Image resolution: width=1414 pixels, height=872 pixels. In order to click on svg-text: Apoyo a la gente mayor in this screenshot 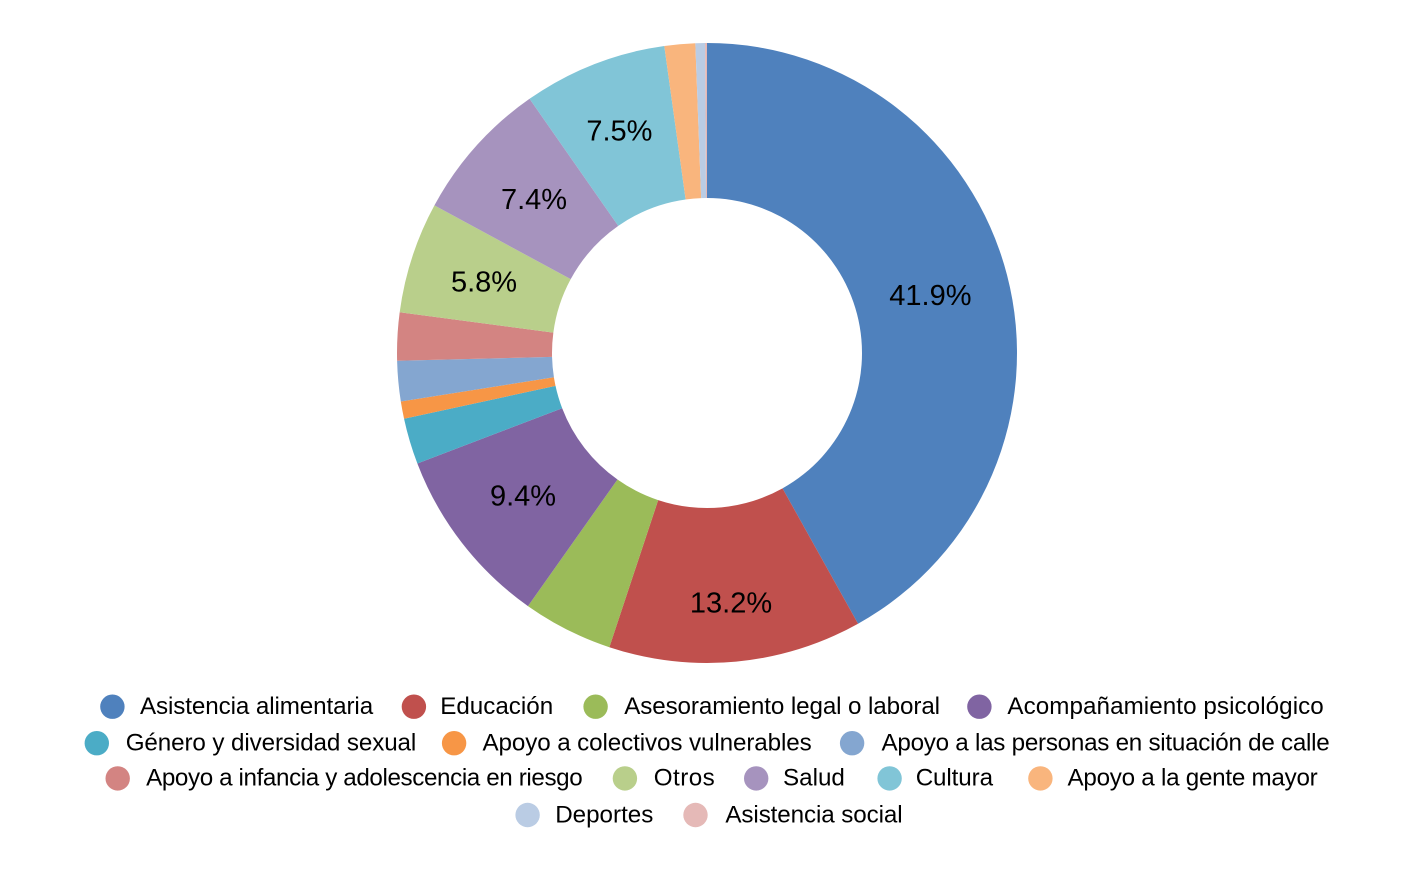, I will do `click(1193, 778)`.